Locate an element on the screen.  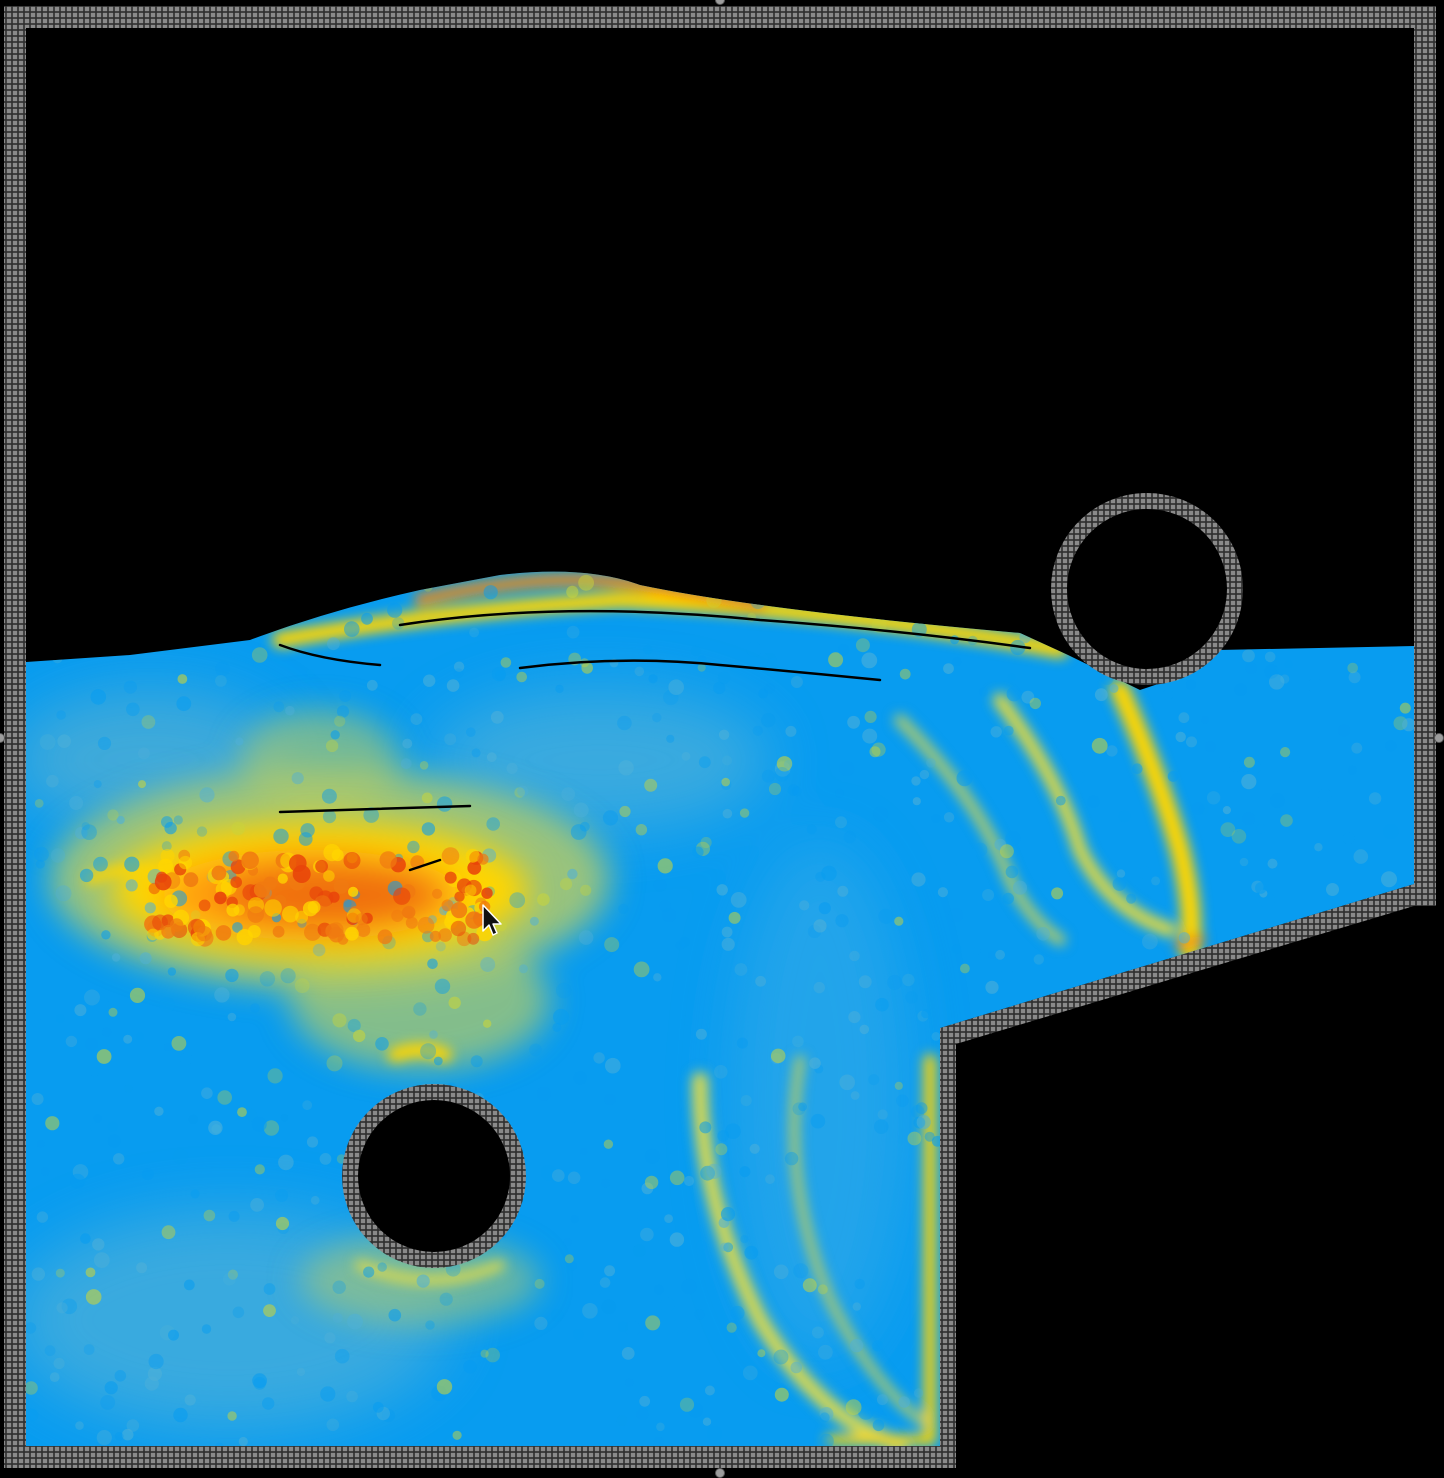
resize-handle-right is located at coordinates (1439, 738).